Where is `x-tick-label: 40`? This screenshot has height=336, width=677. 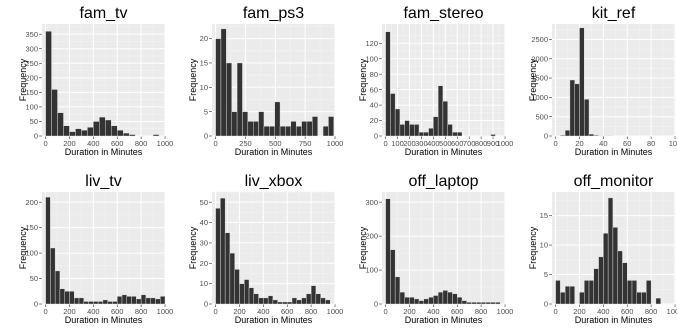
x-tick-label: 40 is located at coordinates (603, 143).